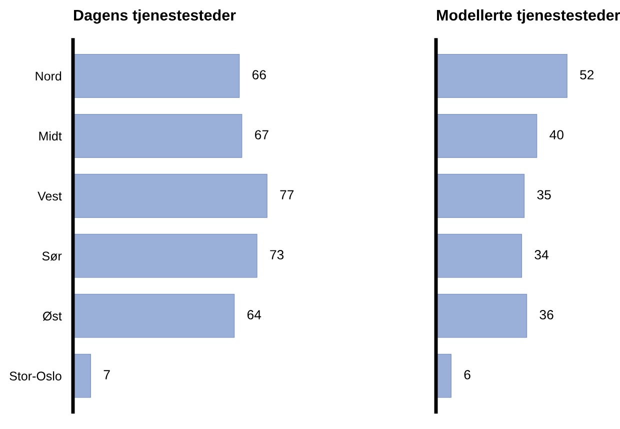  I want to click on data-label: 52, so click(587, 75).